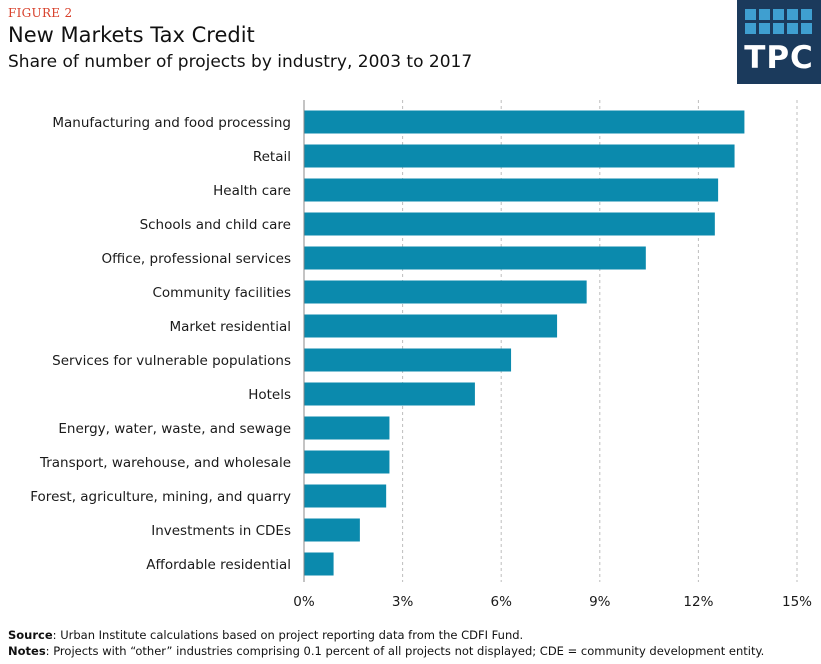 This screenshot has height=664, width=821. I want to click on tick-label: 0%, so click(304, 602).